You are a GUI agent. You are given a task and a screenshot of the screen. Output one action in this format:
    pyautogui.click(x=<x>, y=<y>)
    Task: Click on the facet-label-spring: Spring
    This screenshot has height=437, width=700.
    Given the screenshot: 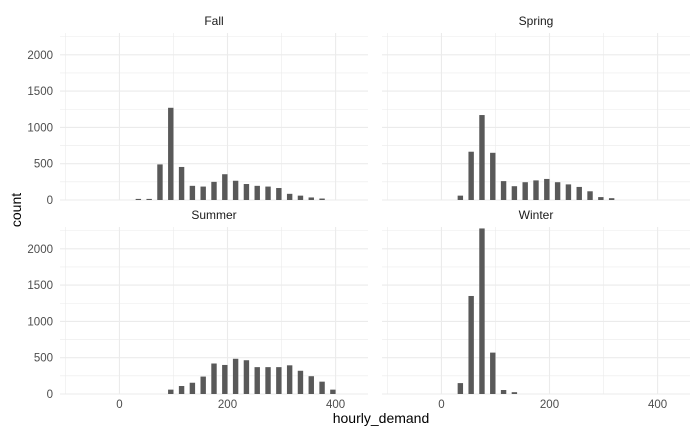 What is the action you would take?
    pyautogui.click(x=536, y=21)
    